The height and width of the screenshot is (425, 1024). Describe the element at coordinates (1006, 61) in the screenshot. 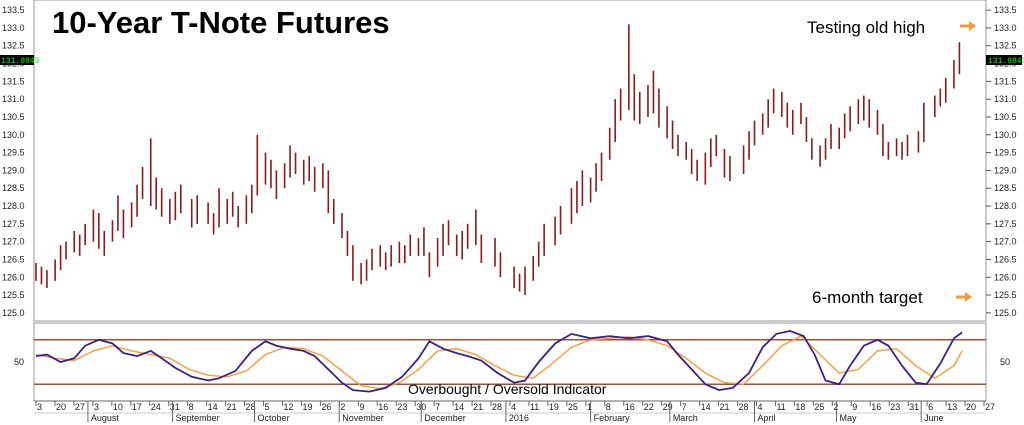

I see `last-price-label-right: 131.9843` at that location.